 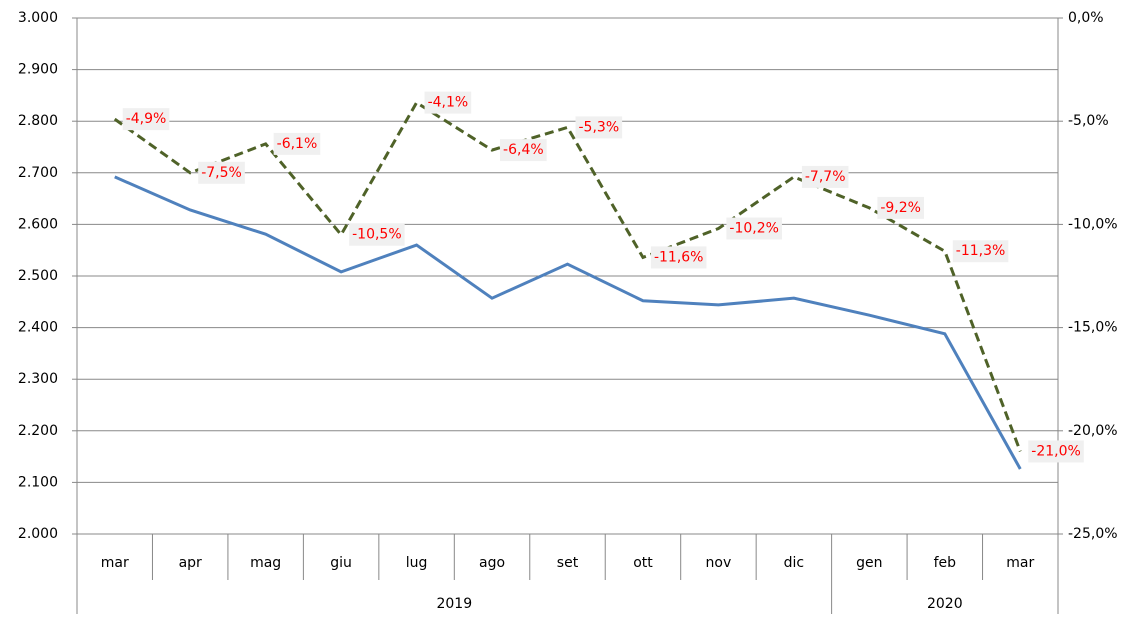 What do you see at coordinates (38, 276) in the screenshot?
I see `y-tick-label: 2.500` at bounding box center [38, 276].